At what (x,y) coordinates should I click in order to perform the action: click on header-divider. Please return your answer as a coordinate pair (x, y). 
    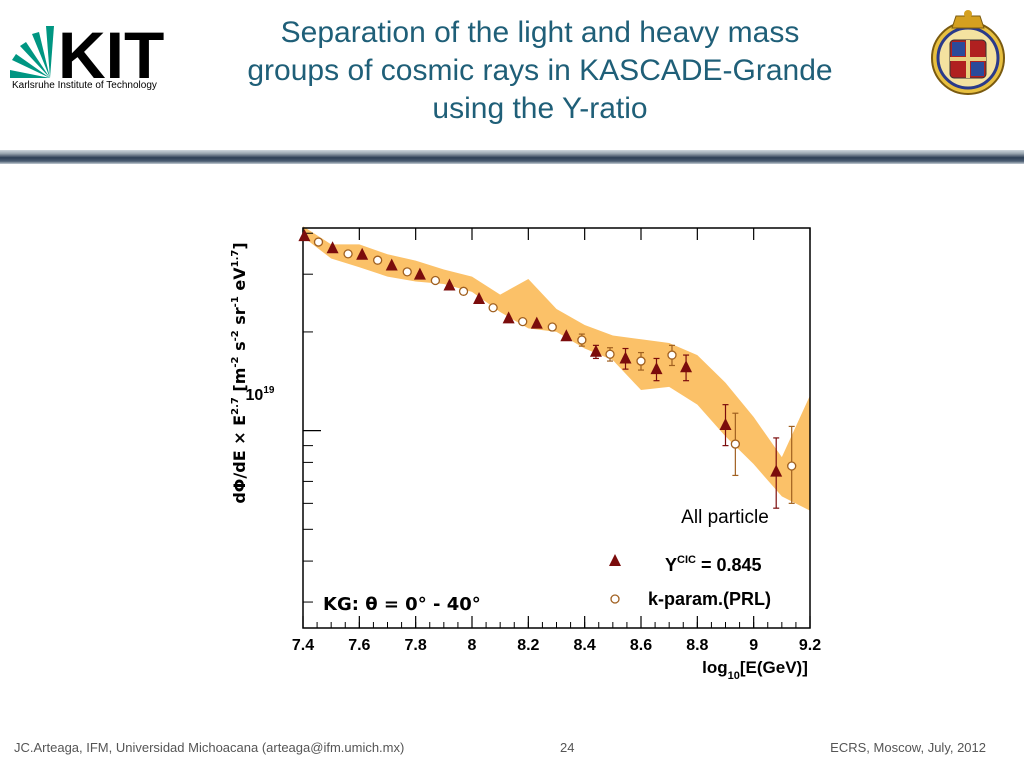
    Looking at the image, I should click on (512, 157).